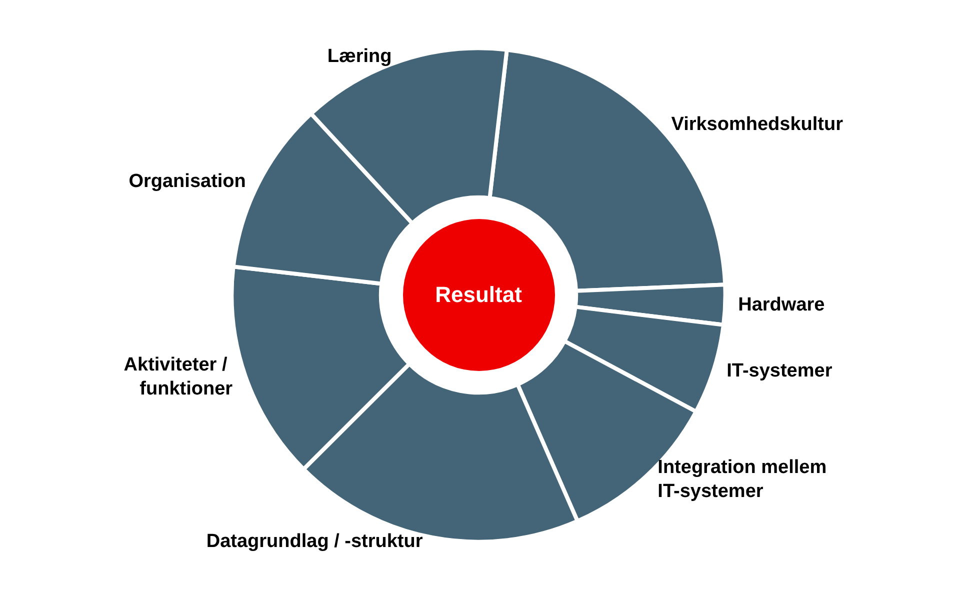 This screenshot has height=590, width=957. What do you see at coordinates (359, 57) in the screenshot?
I see `slice-label: Læring` at bounding box center [359, 57].